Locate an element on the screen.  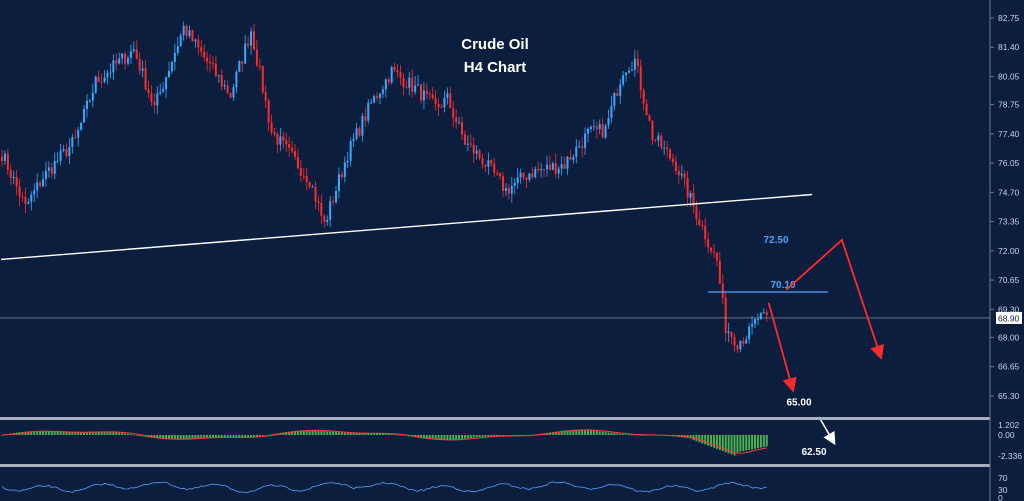
price-tick-label: 66.65 is located at coordinates (1009, 367).